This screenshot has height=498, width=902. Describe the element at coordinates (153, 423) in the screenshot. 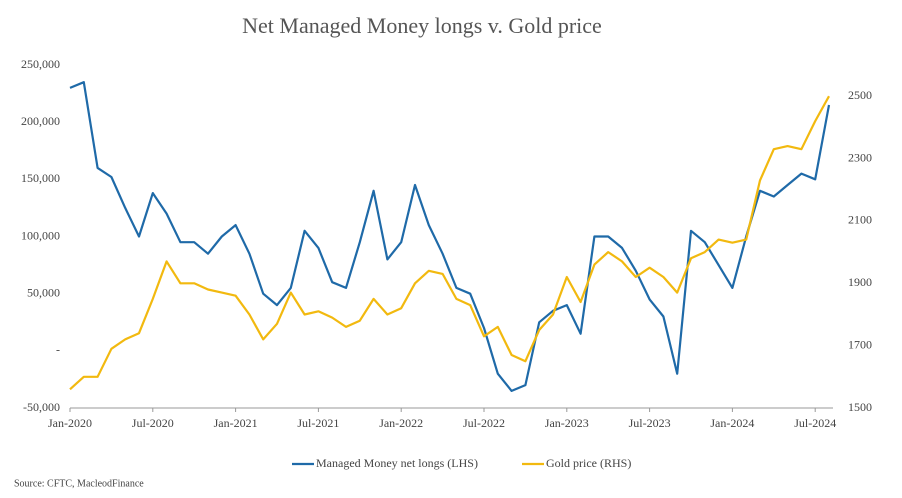

I see `x-tick-label: Jul-2020` at that location.